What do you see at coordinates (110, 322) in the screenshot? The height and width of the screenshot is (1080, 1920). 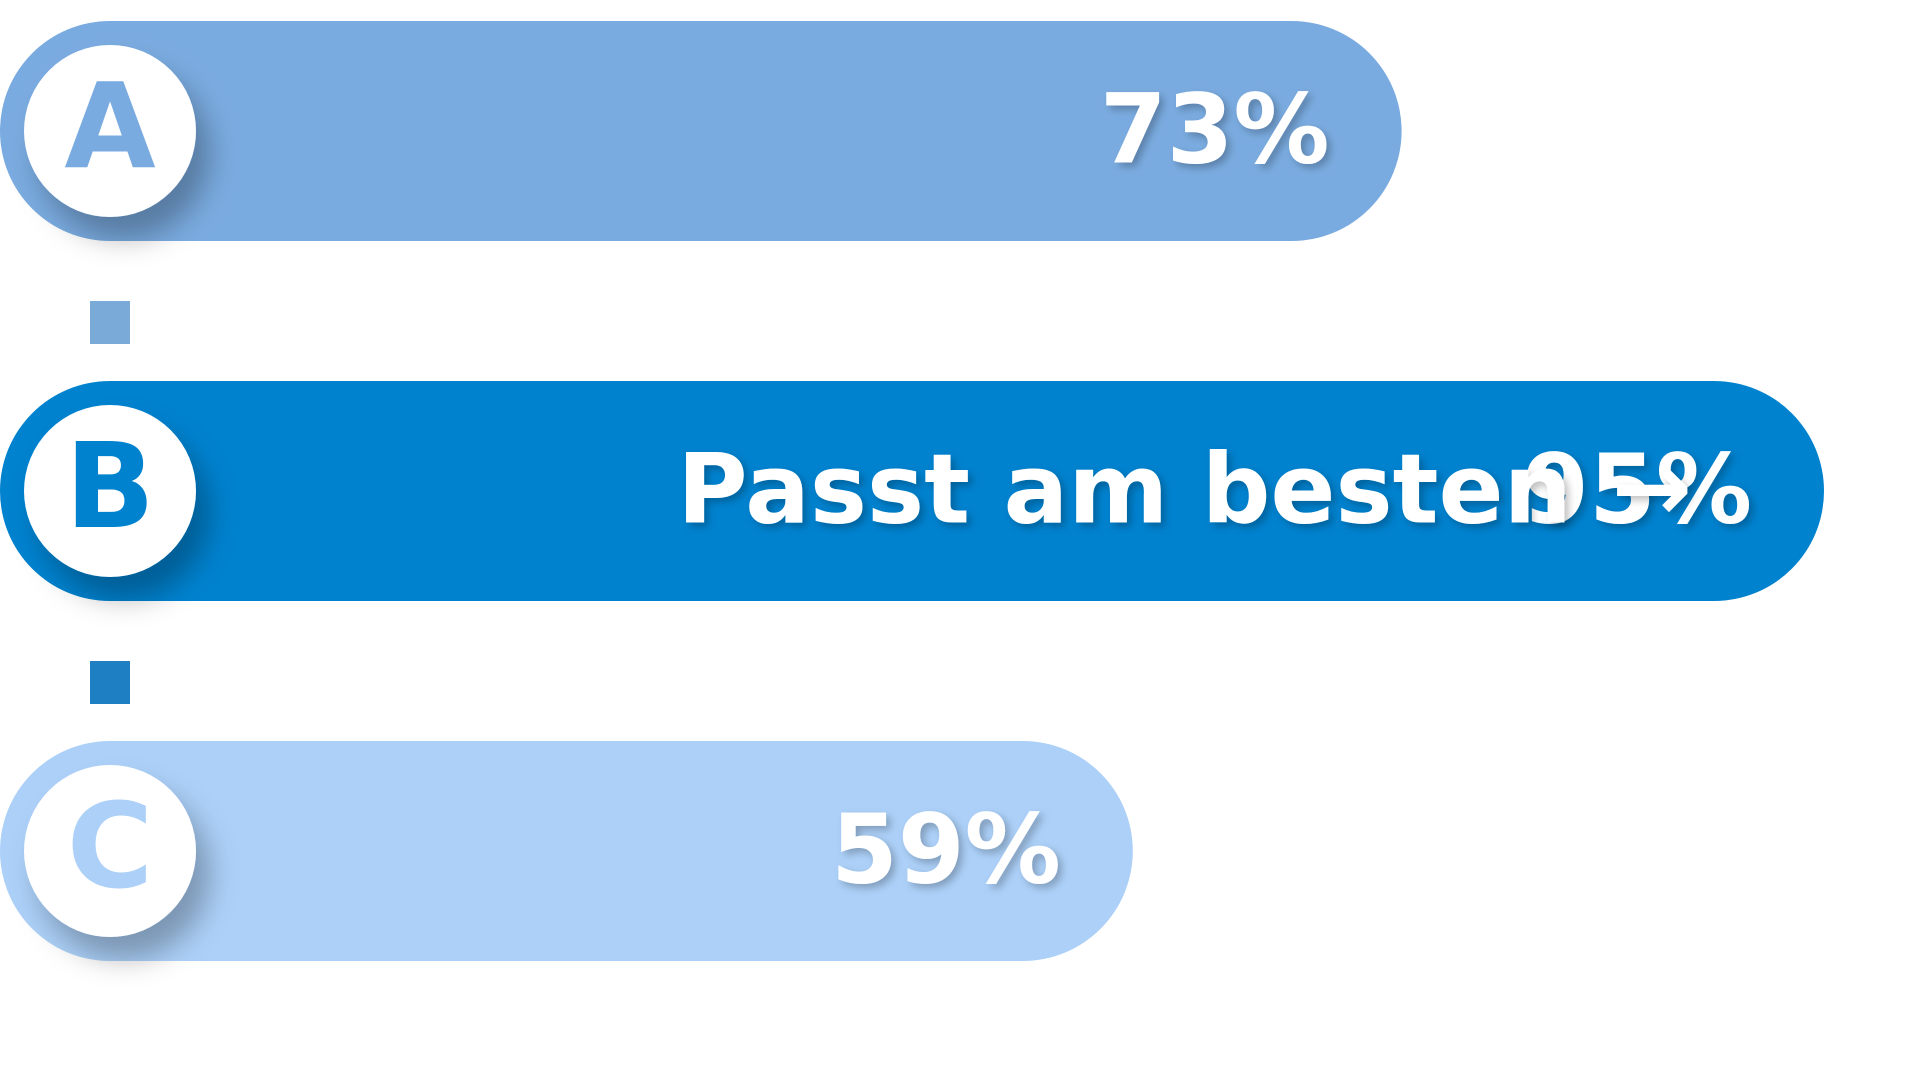 I see `connector-a-b` at bounding box center [110, 322].